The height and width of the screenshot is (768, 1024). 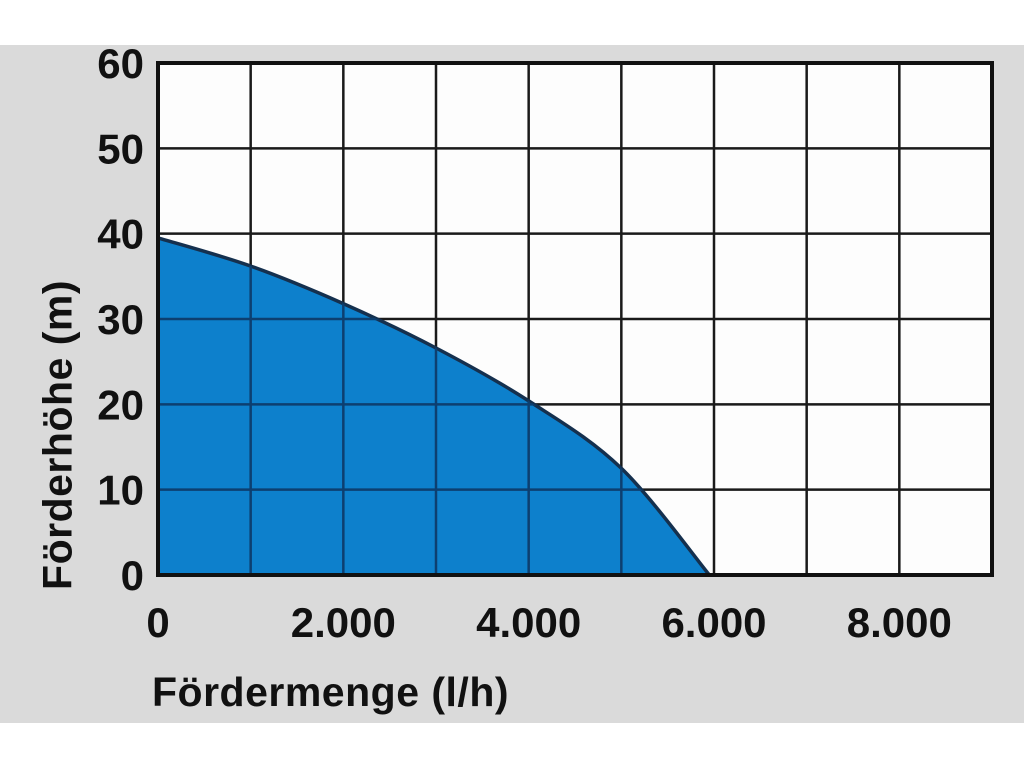 What do you see at coordinates (57, 435) in the screenshot?
I see `y-axis-title: Förderhöhe (m)` at bounding box center [57, 435].